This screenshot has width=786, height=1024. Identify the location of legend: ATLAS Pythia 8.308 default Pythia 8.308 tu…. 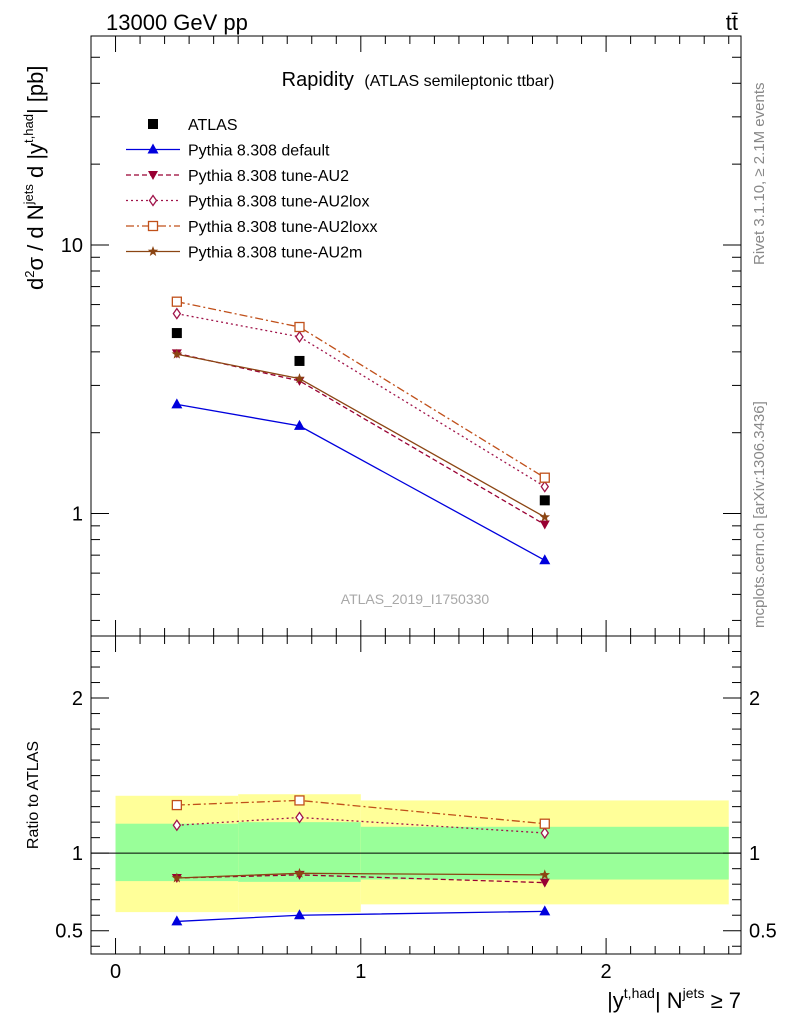
(251, 189).